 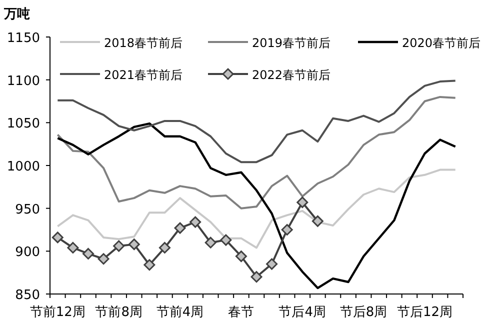 I want to click on x-tick-label: 节后8周, so click(x=364, y=312).